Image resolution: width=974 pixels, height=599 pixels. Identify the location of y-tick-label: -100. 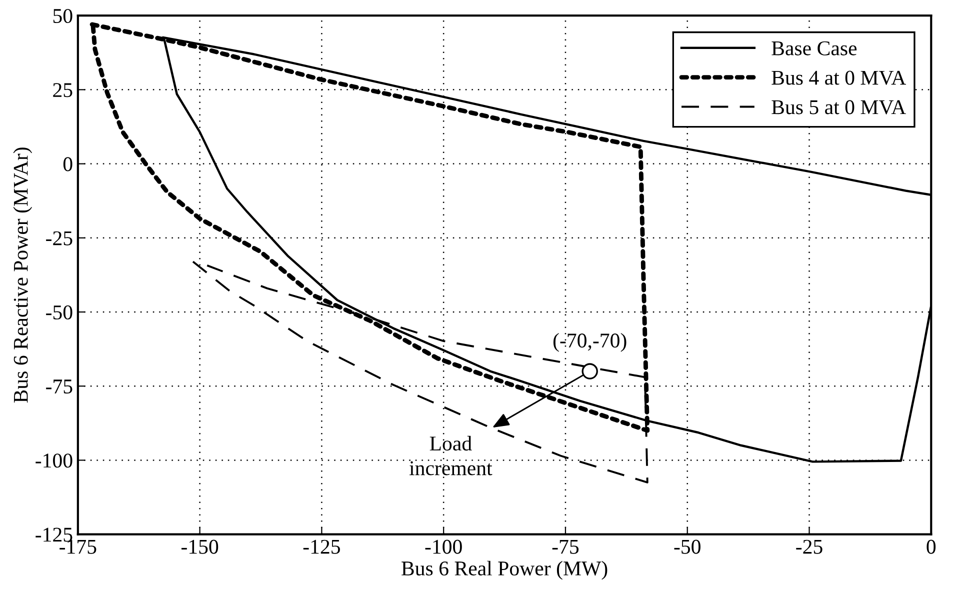
(54, 461).